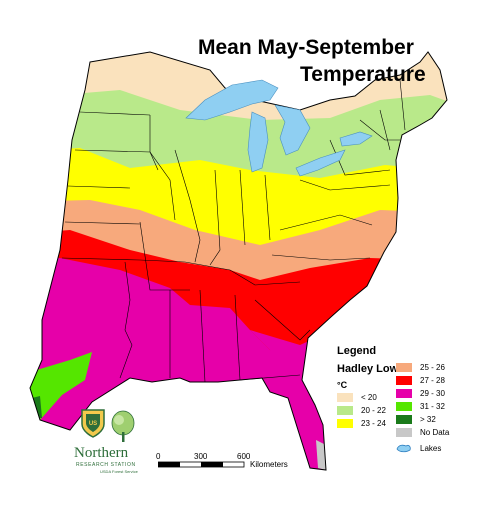 This screenshot has height=505, width=500. I want to click on great-lakes, so click(279, 128).